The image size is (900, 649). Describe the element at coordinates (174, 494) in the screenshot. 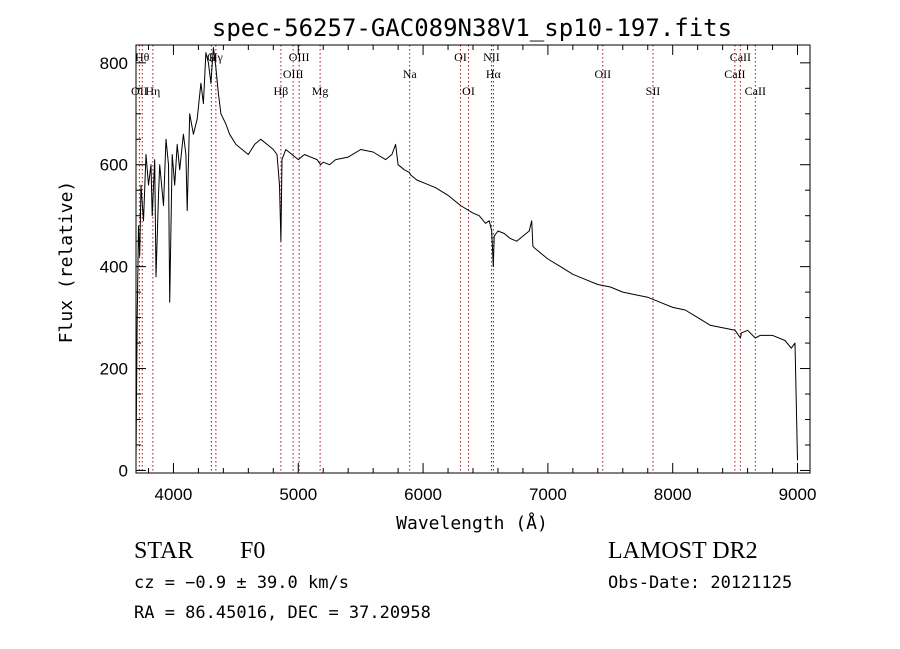

I see `x-tick-label: 4000` at that location.